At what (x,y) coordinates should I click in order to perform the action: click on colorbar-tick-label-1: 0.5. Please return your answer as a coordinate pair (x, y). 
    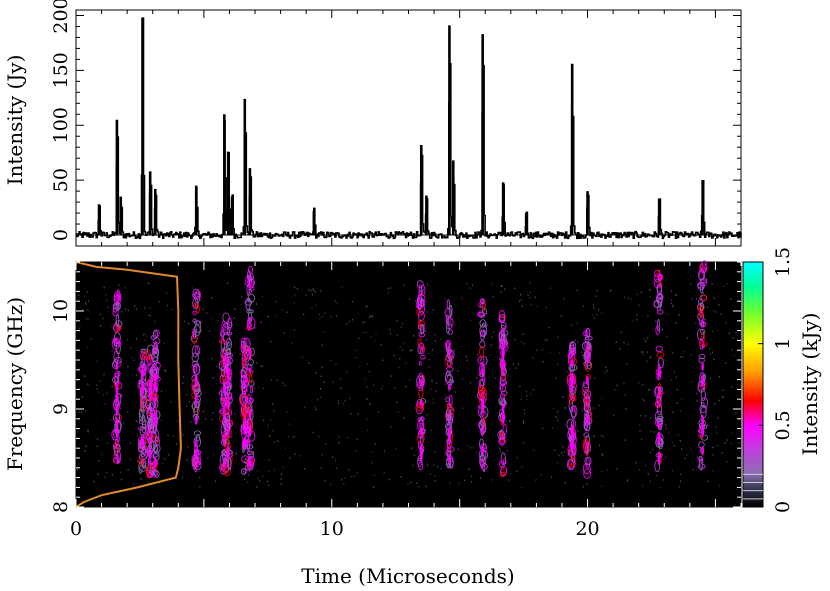
    Looking at the image, I should click on (783, 425).